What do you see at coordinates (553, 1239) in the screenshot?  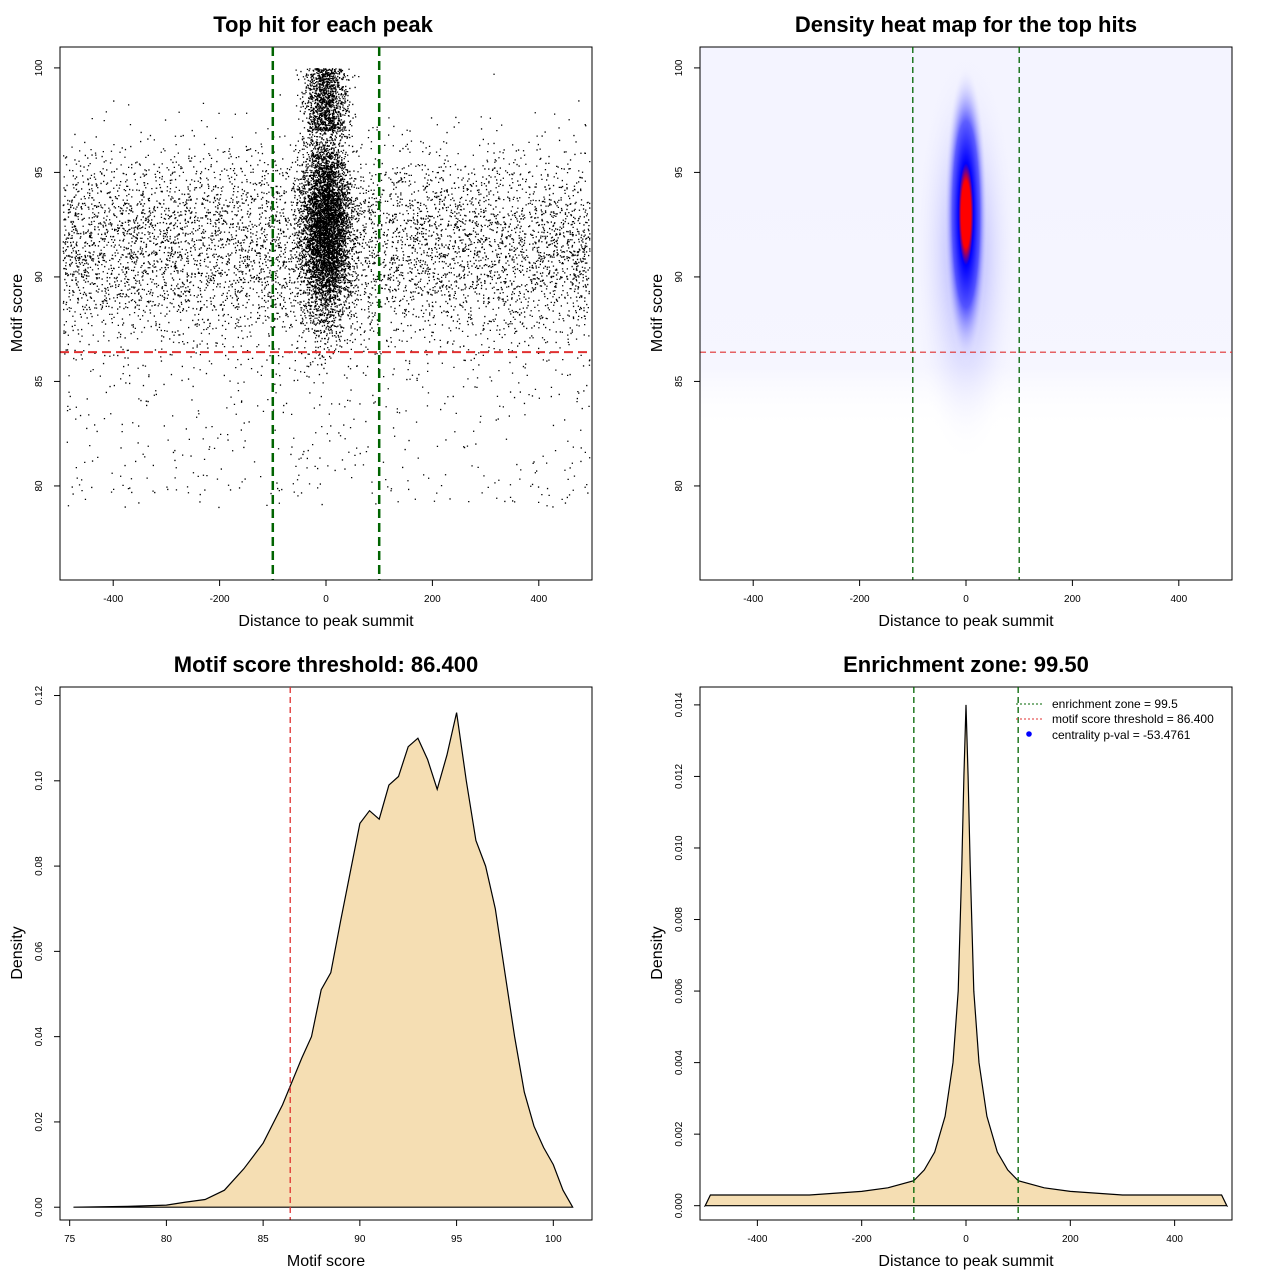 I see `x-tick-label: 100` at bounding box center [553, 1239].